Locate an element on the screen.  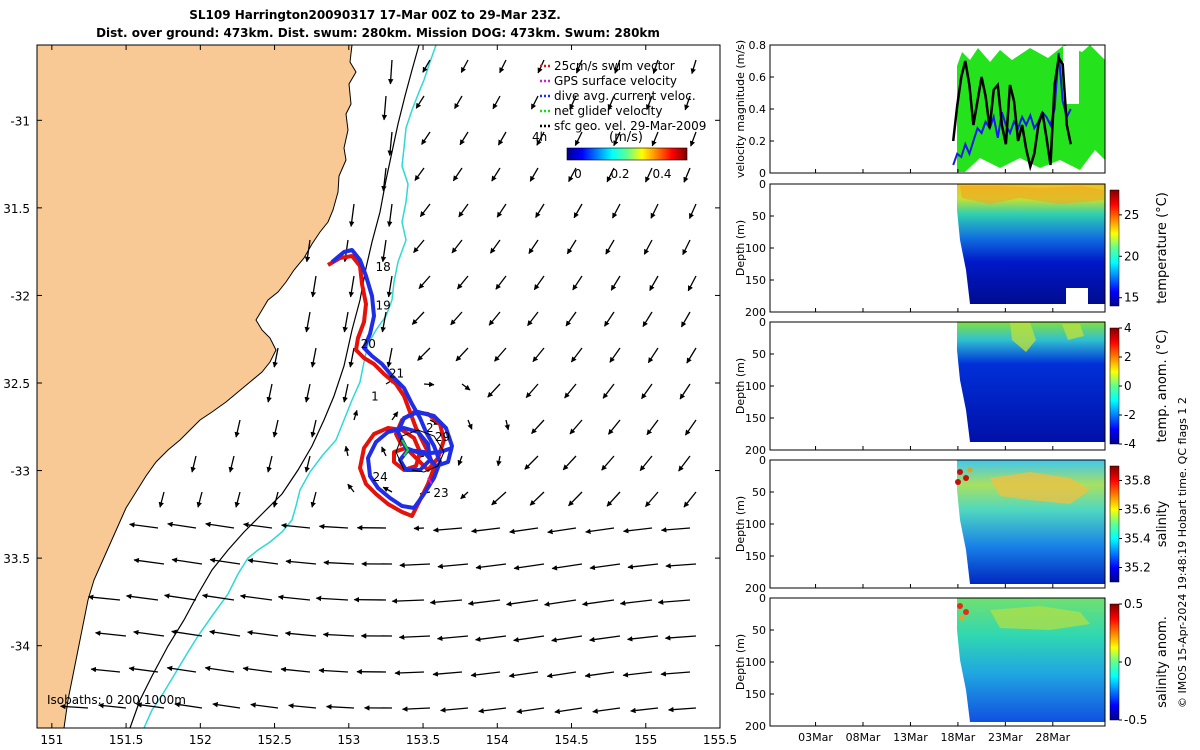
velocity-ylabel: velocity magnitude (m/s) is located at coordinates (740, 109).